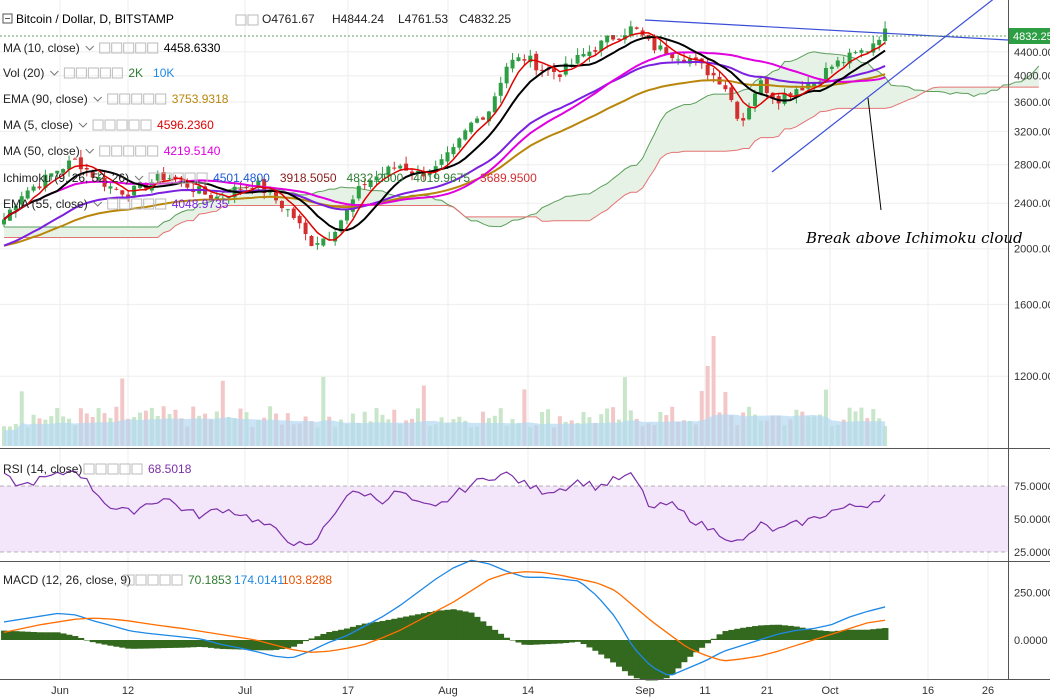  What do you see at coordinates (444, 508) in the screenshot?
I see `rsi-line` at bounding box center [444, 508].